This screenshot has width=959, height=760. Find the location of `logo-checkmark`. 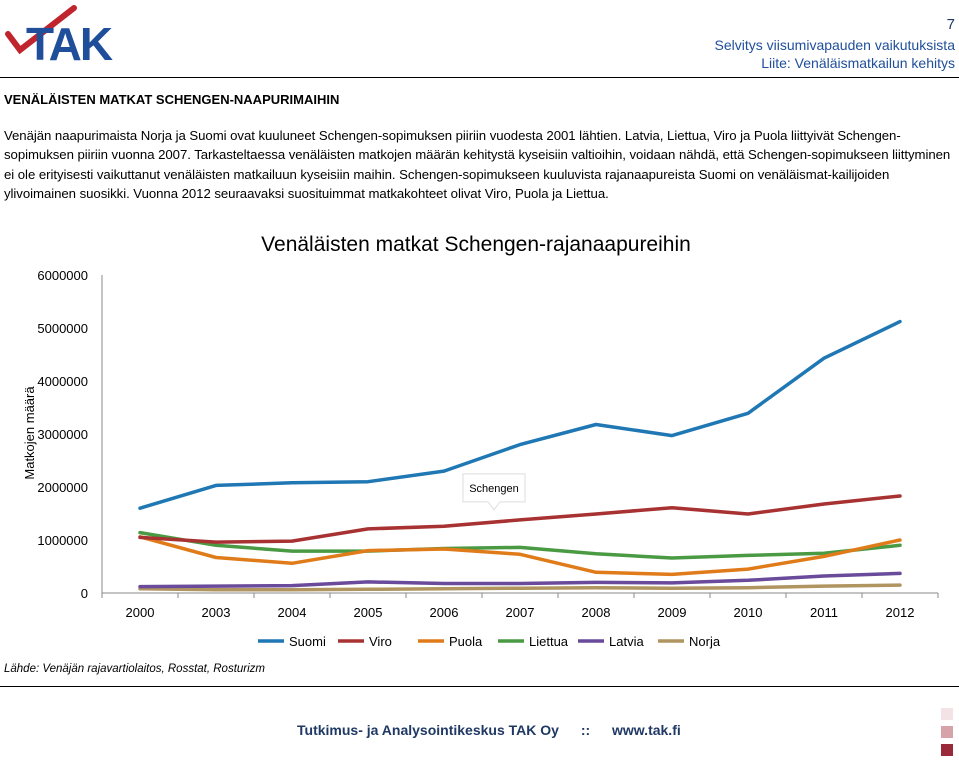

logo-checkmark is located at coordinates (41, 30).